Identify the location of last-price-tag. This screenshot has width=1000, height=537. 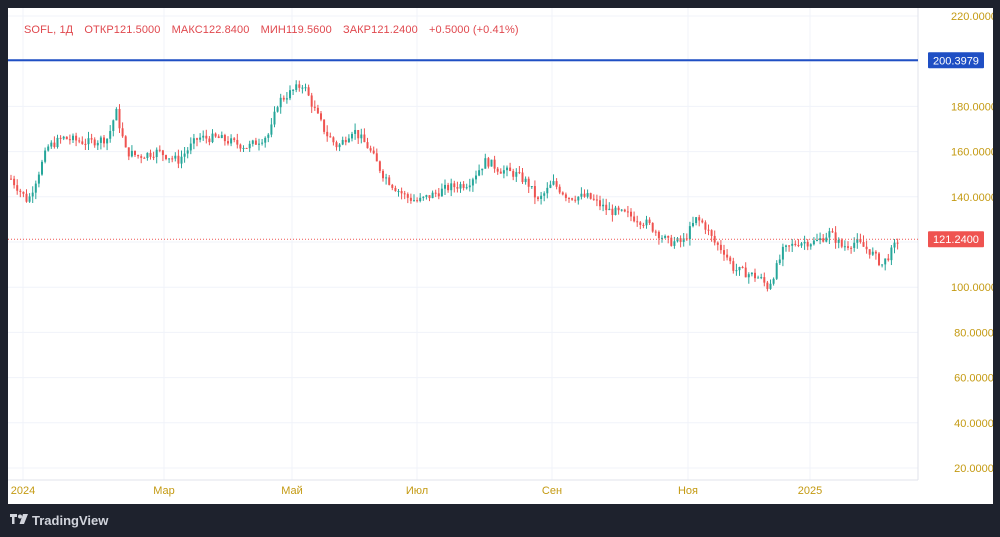
(956, 239).